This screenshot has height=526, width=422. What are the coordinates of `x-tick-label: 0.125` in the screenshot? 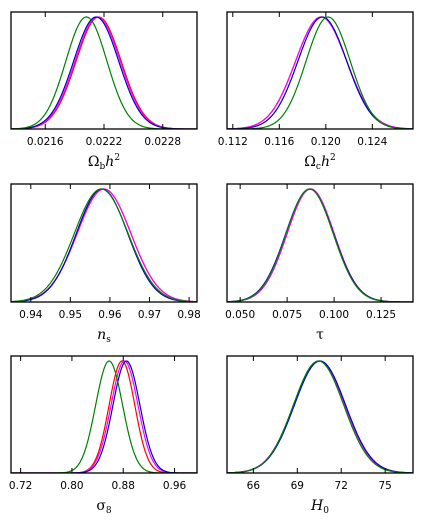 It's located at (381, 315).